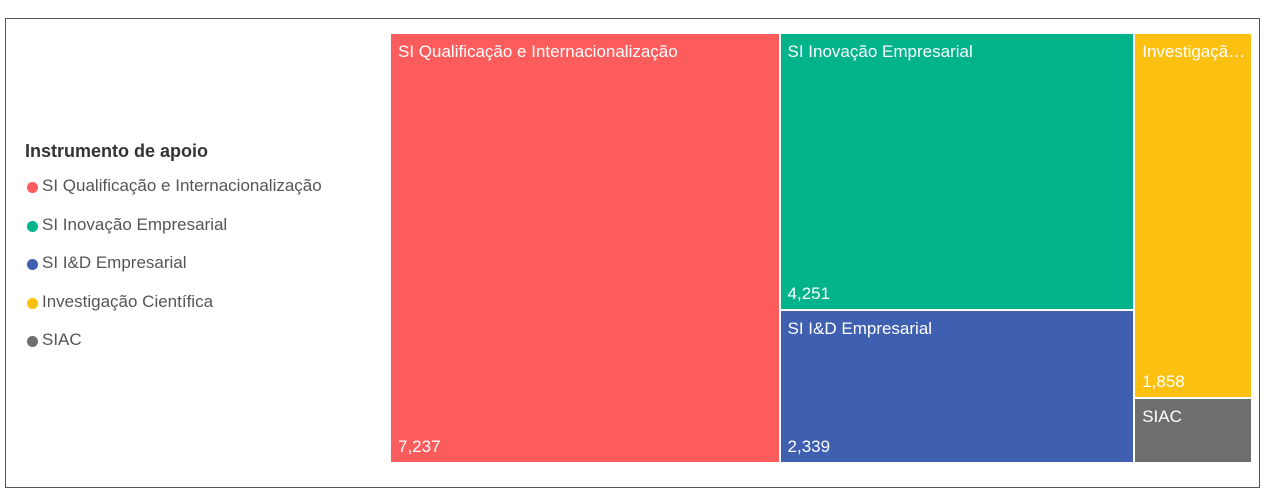 This screenshot has width=1264, height=488. What do you see at coordinates (117, 151) in the screenshot?
I see `legend-title: Instrumento de apoio` at bounding box center [117, 151].